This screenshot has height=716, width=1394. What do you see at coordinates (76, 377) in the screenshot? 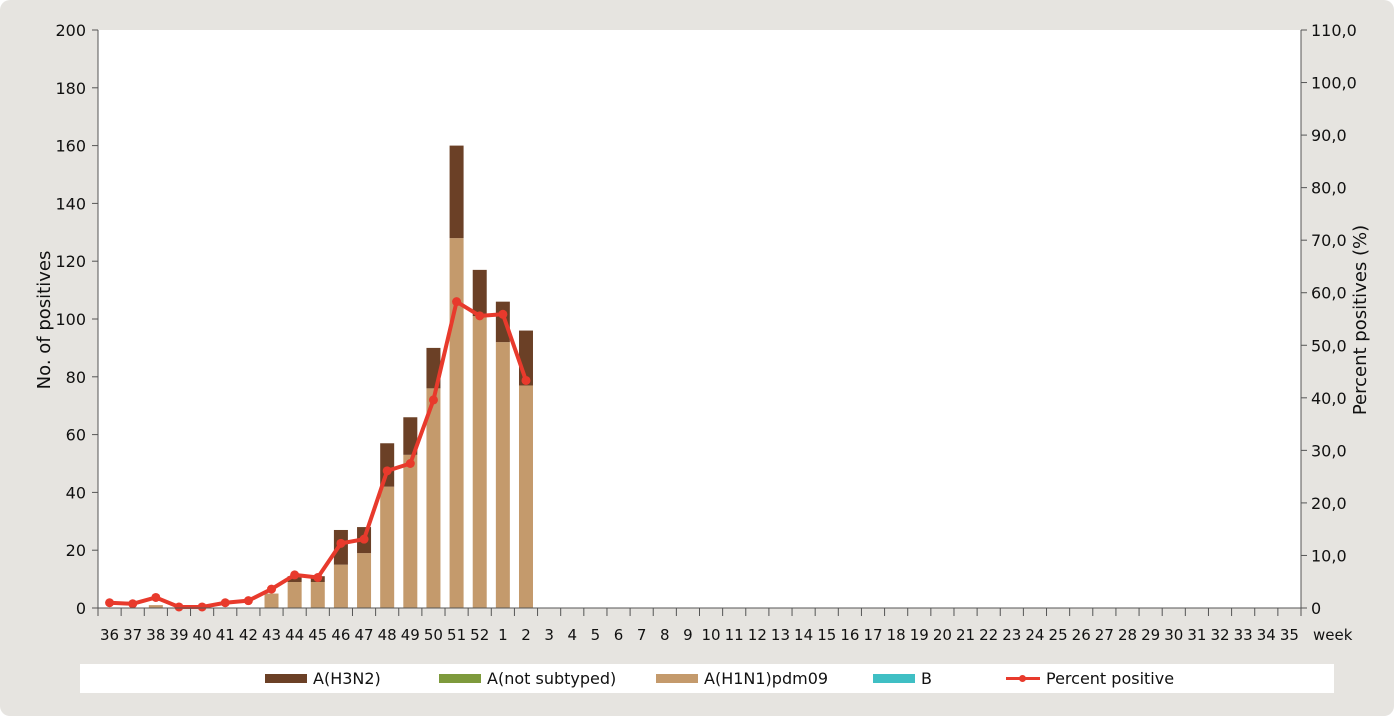
I see `y-tick-label: 80` at bounding box center [76, 377].